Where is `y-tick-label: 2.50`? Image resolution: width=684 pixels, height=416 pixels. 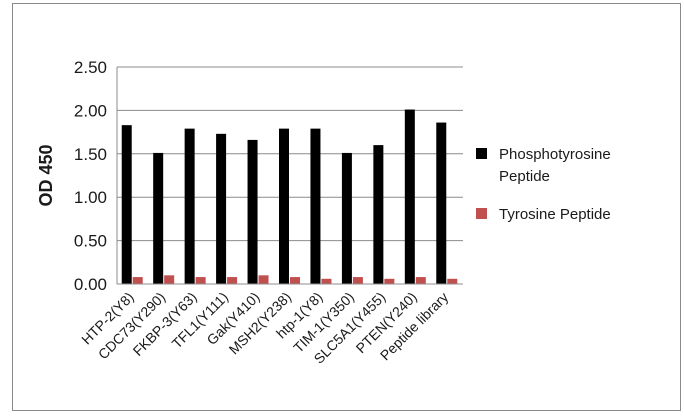
y-tick-label: 2.50 is located at coordinates (90, 67).